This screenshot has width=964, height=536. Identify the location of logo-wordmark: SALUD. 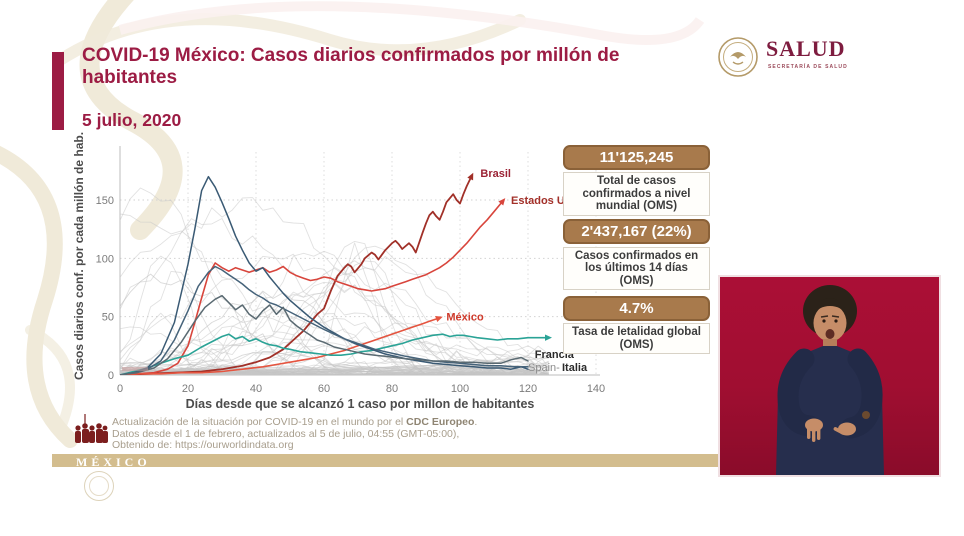
(806, 48).